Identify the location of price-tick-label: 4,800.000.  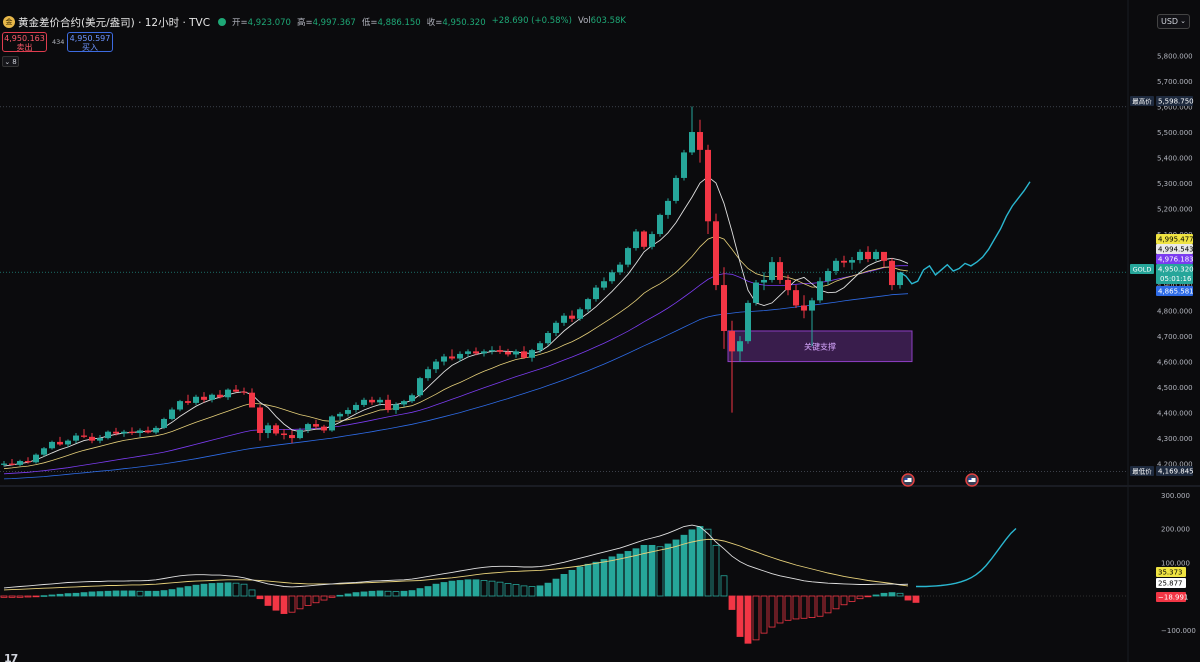
(1175, 312).